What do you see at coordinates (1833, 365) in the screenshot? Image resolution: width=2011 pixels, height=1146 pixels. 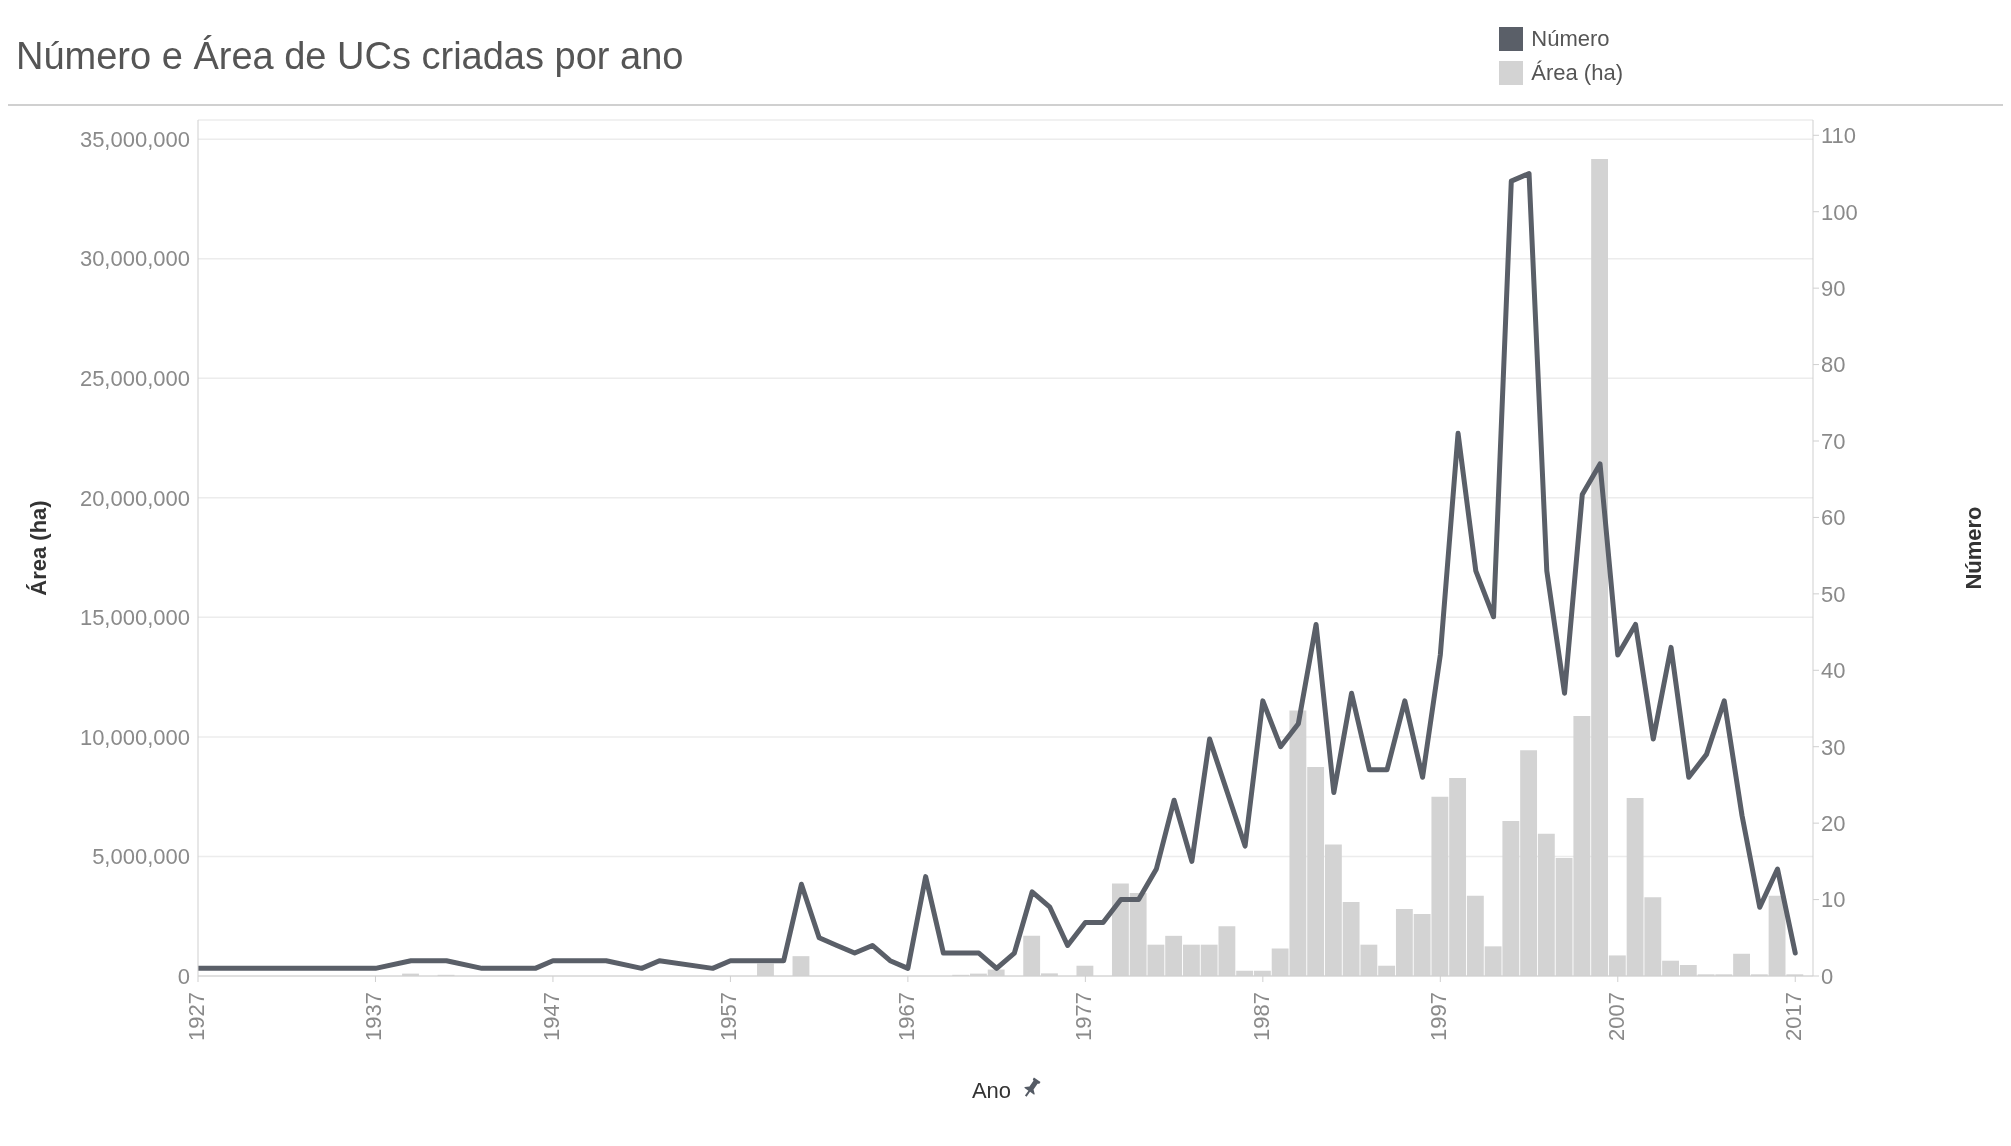 I see `y2-tick-label: 80` at bounding box center [1833, 365].